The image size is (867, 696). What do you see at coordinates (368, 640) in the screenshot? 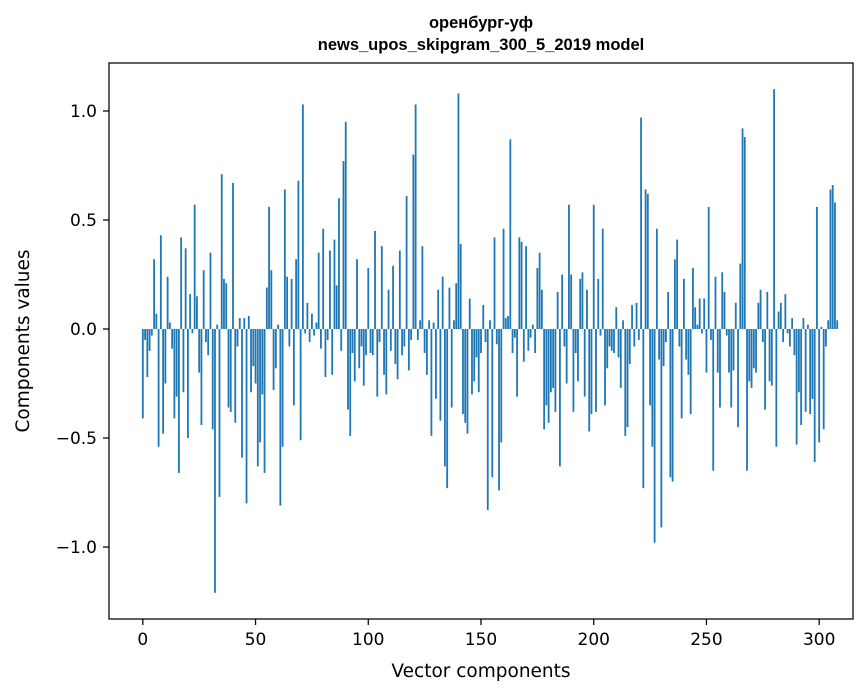
I see `x-tick-label: 100` at bounding box center [368, 640].